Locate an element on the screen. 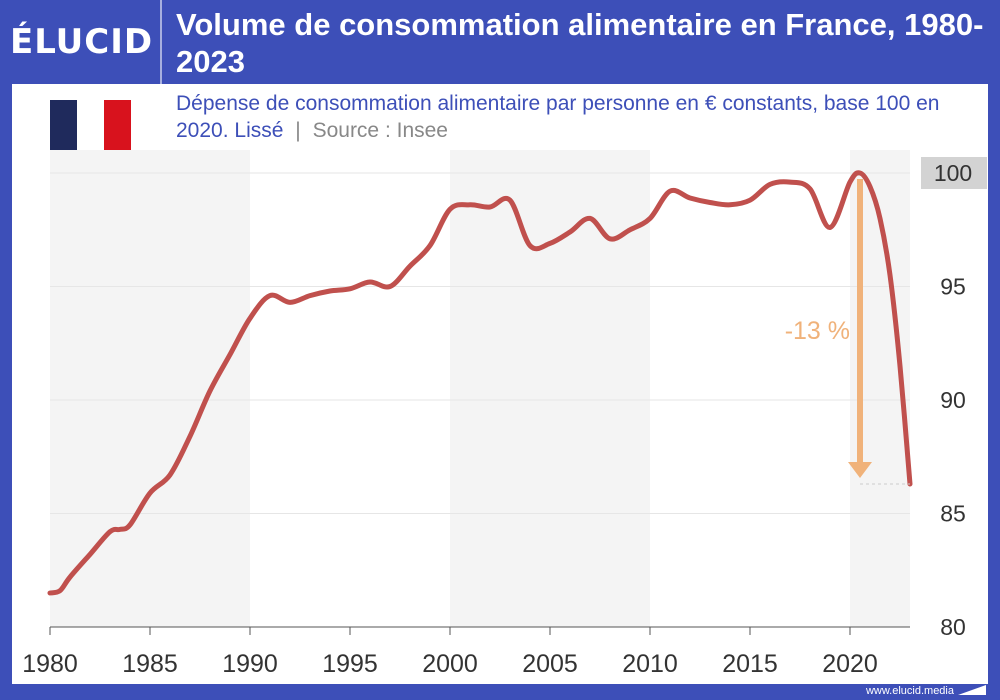  y-tick-label-100: 100 is located at coordinates (953, 173).